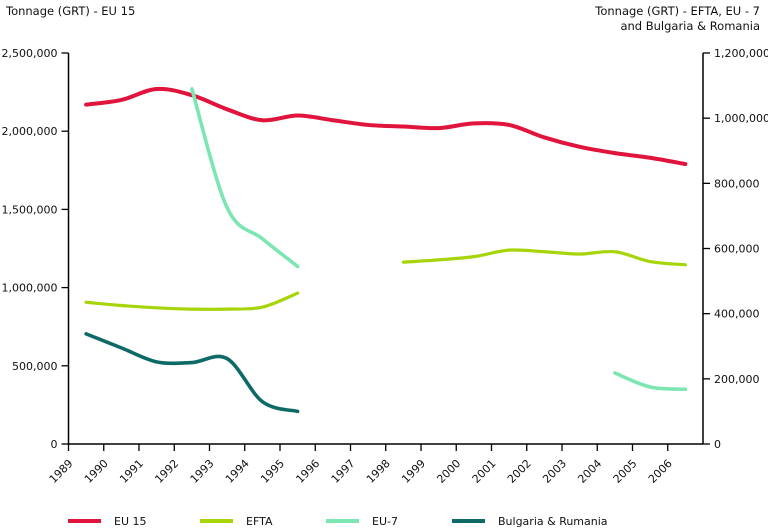  Describe the element at coordinates (717, 444) in the screenshot. I see `right-axis-tick-label: 0` at that location.